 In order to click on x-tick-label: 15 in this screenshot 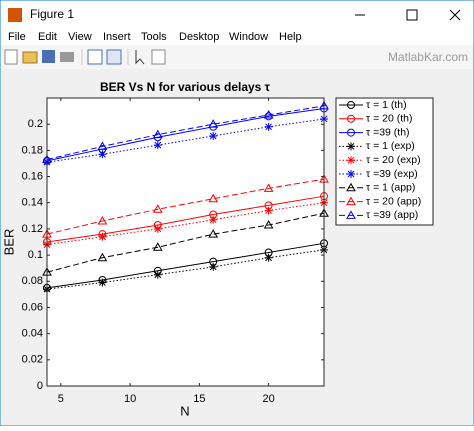, I will do `click(199, 399)`.